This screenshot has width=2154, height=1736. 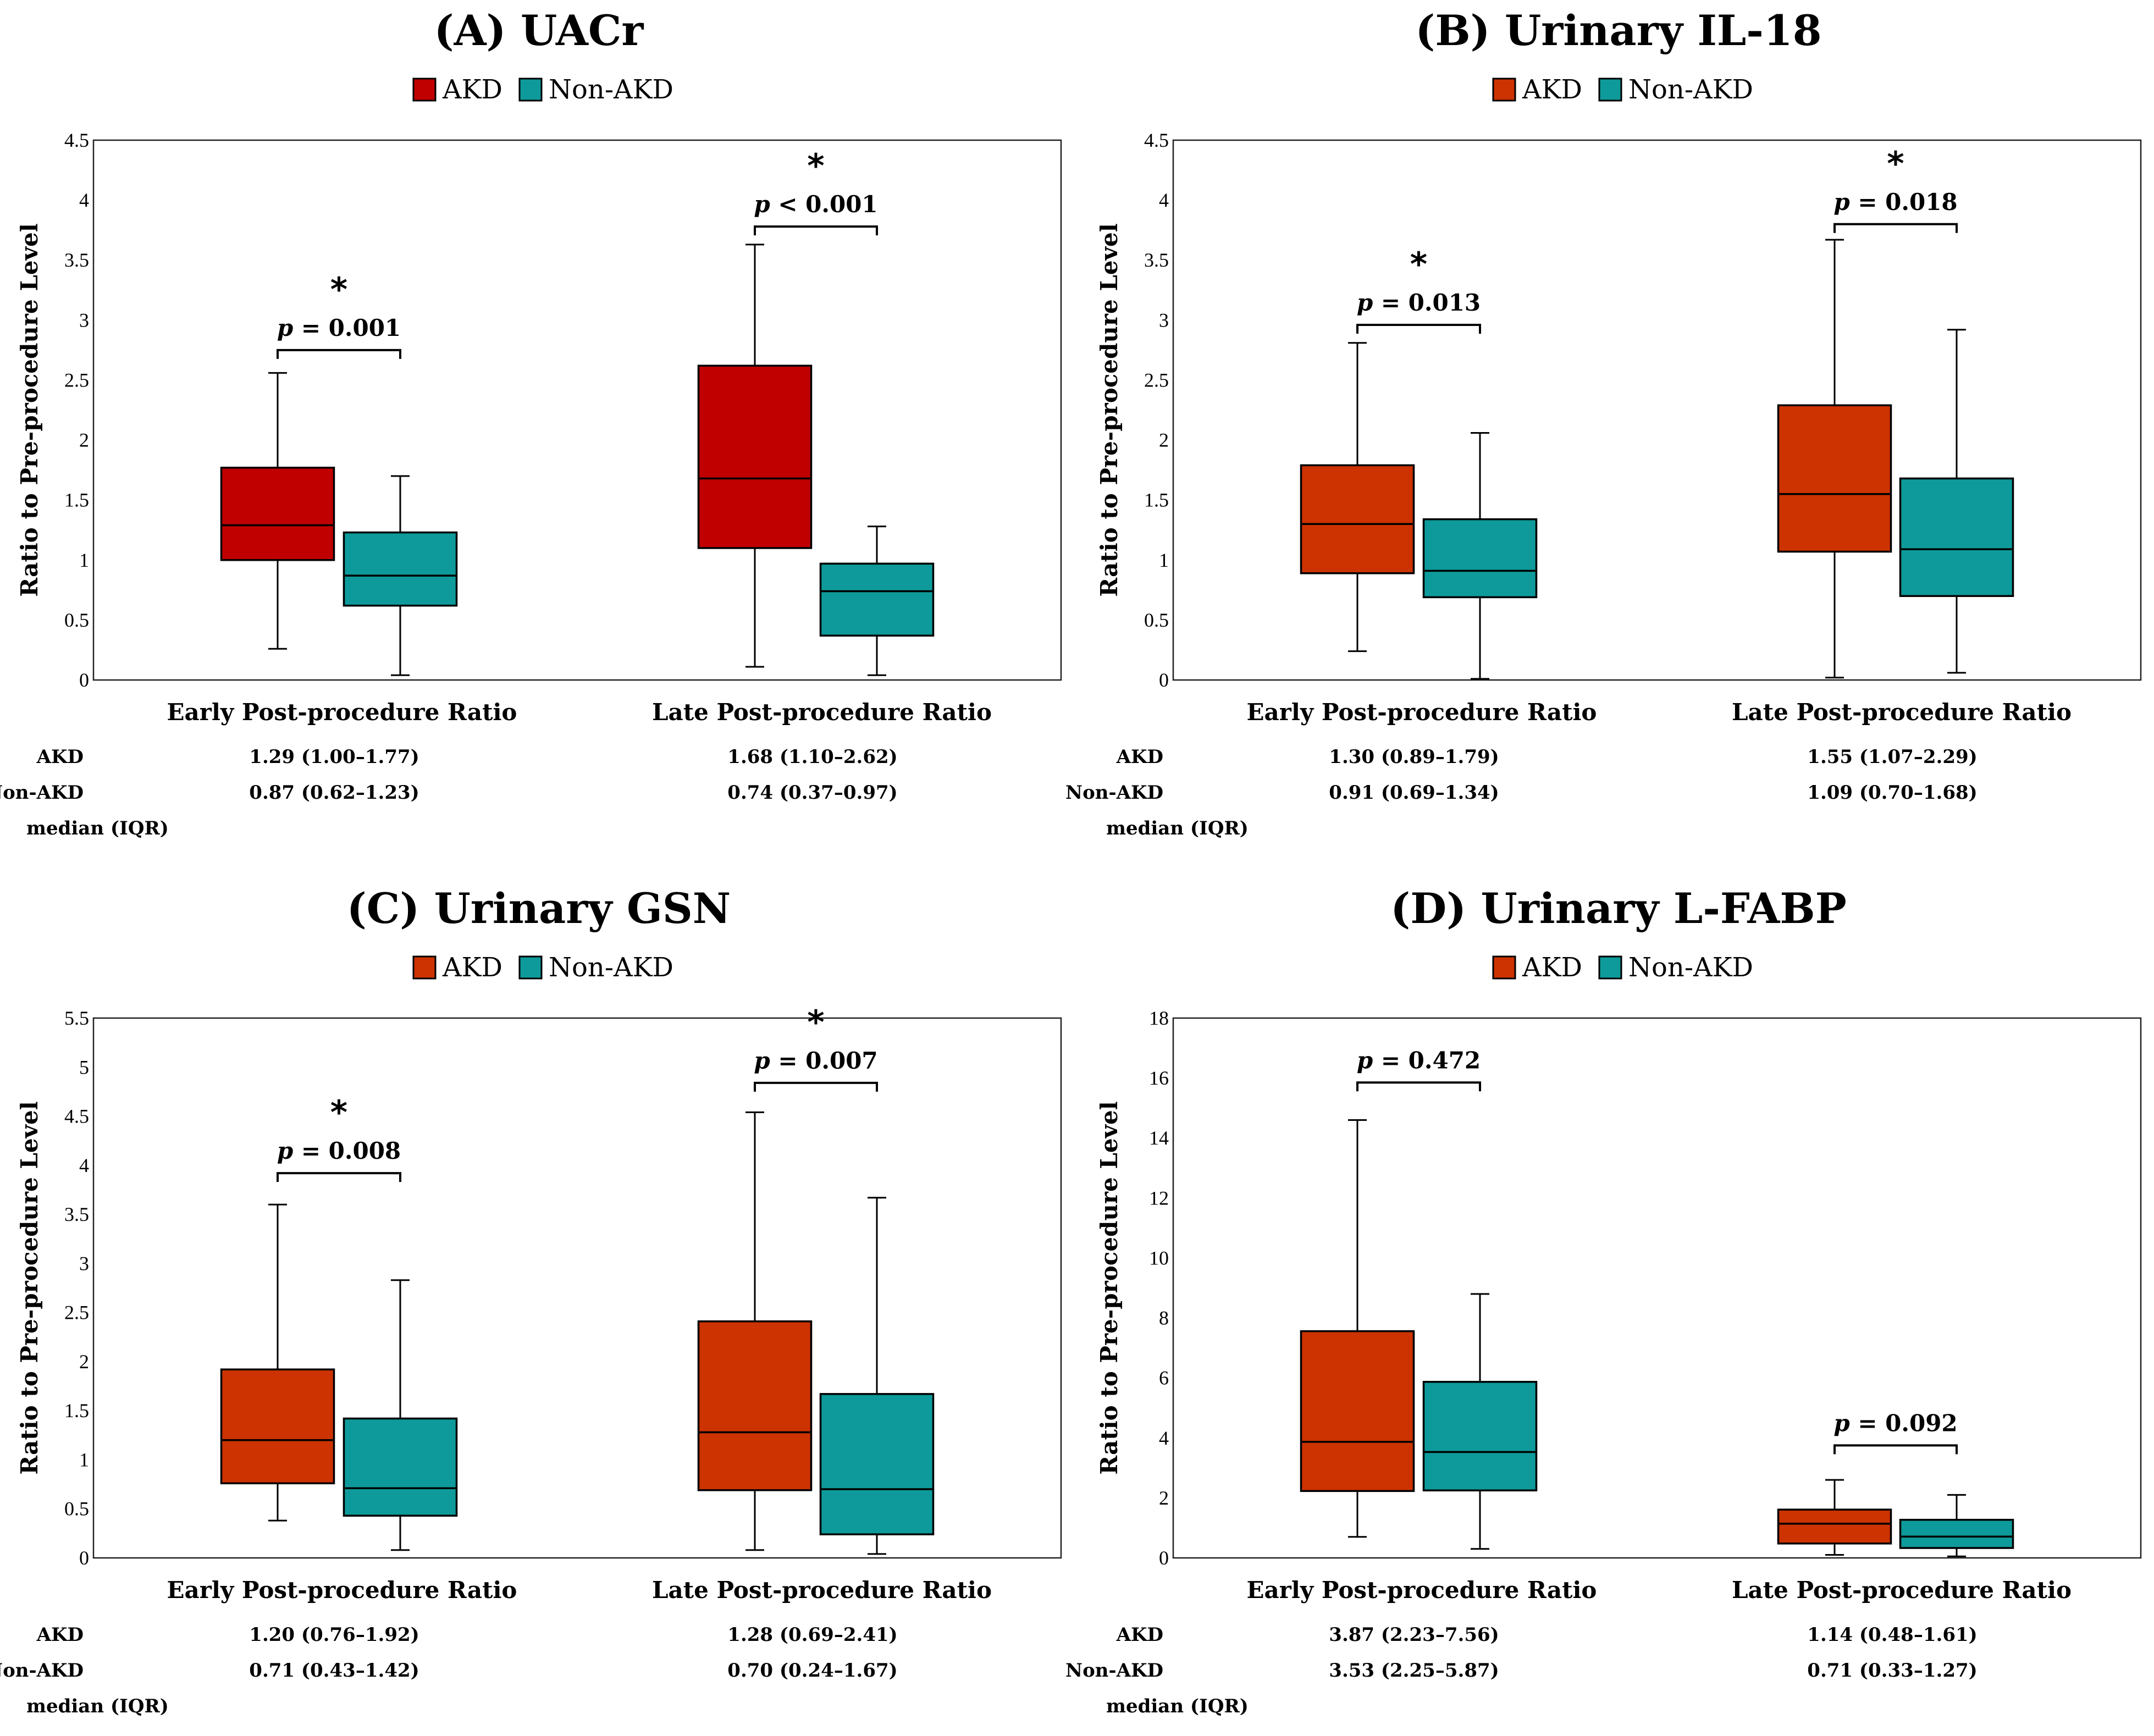 I want to click on p-value: = 0.018, so click(x=1907, y=202).